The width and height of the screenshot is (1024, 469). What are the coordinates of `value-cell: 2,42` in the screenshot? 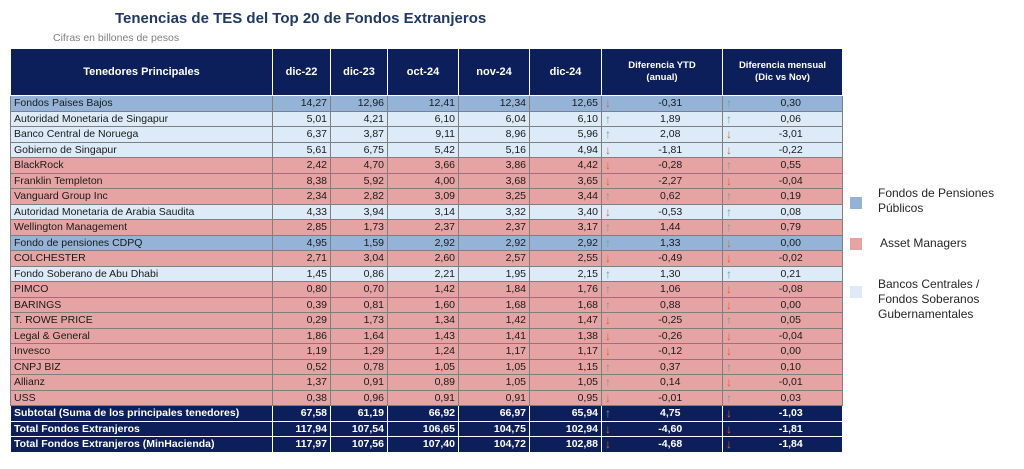 It's located at (301, 165).